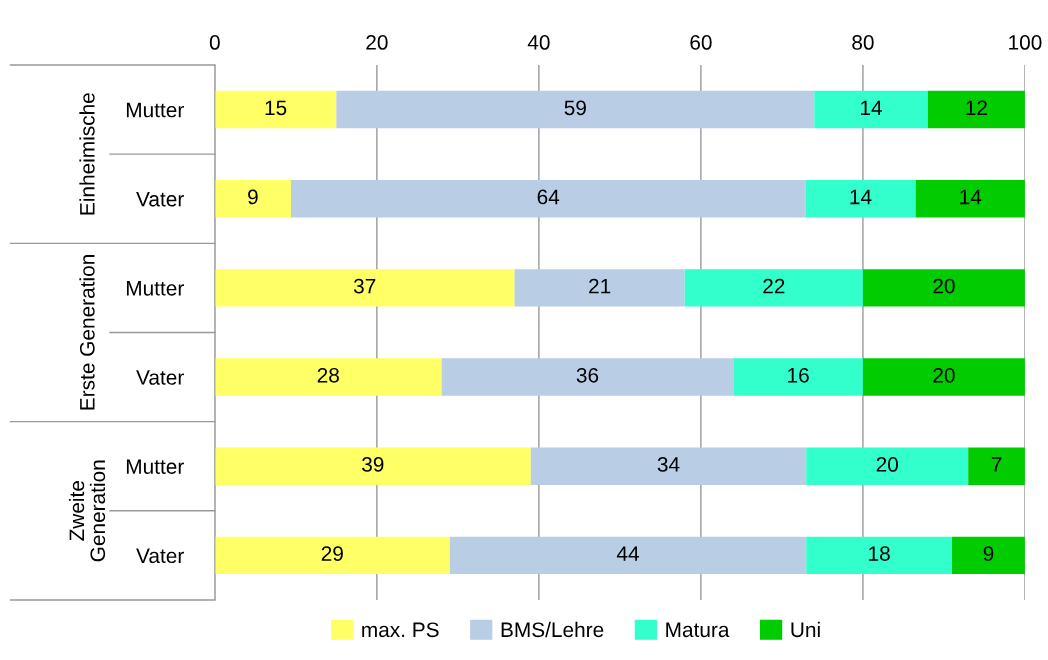 The image size is (1048, 660). I want to click on data-label: 28, so click(328, 375).